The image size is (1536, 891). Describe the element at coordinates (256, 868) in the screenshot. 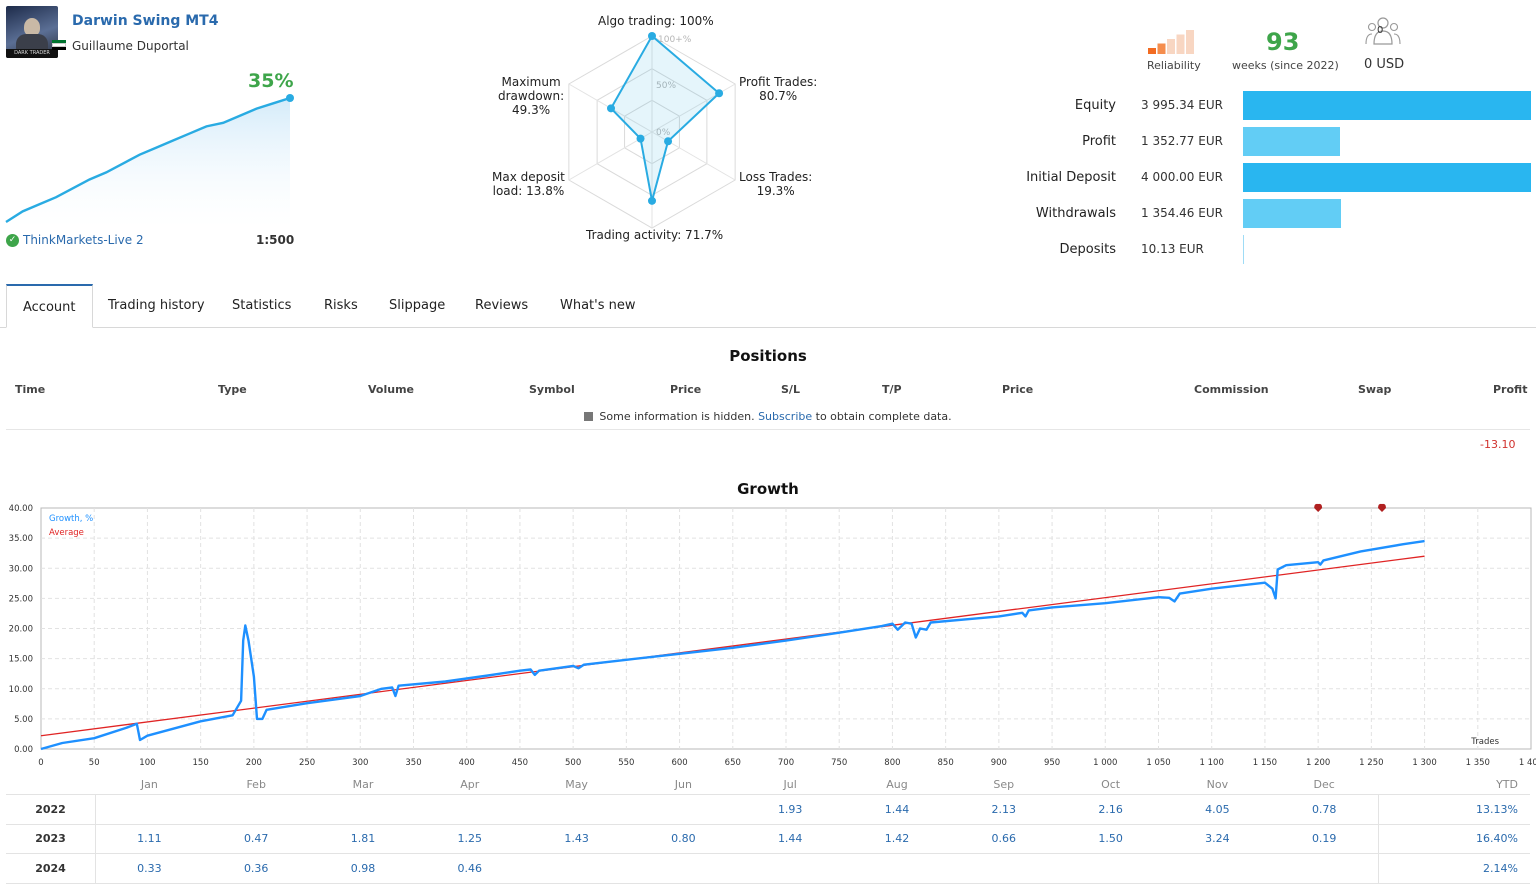

I see `monthly-value: 0.36` at that location.